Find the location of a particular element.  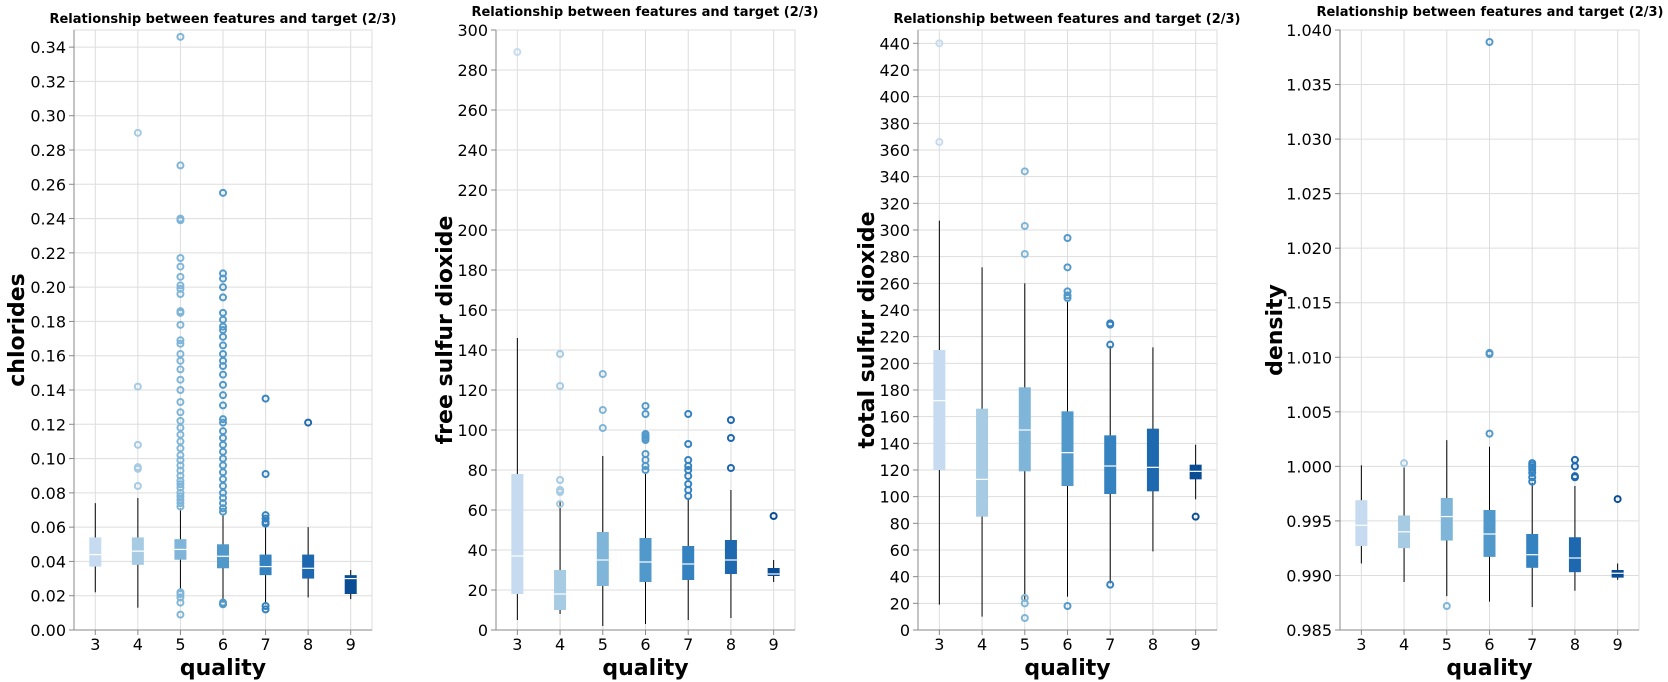

y-tick-label: 1.015 is located at coordinates (1309, 303).